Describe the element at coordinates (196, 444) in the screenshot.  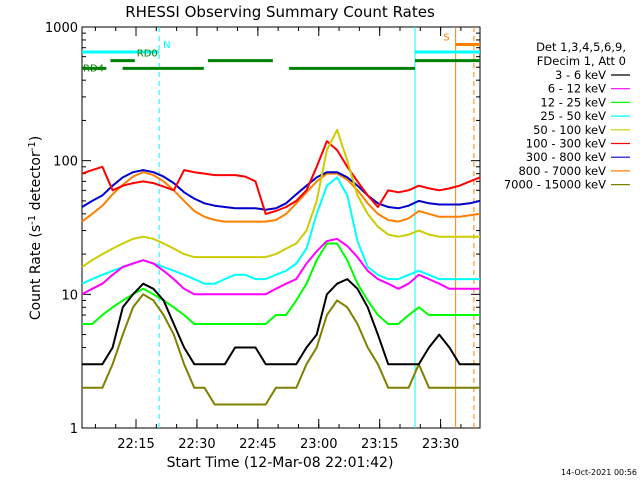
I see `x-tick-label: 22:30` at that location.